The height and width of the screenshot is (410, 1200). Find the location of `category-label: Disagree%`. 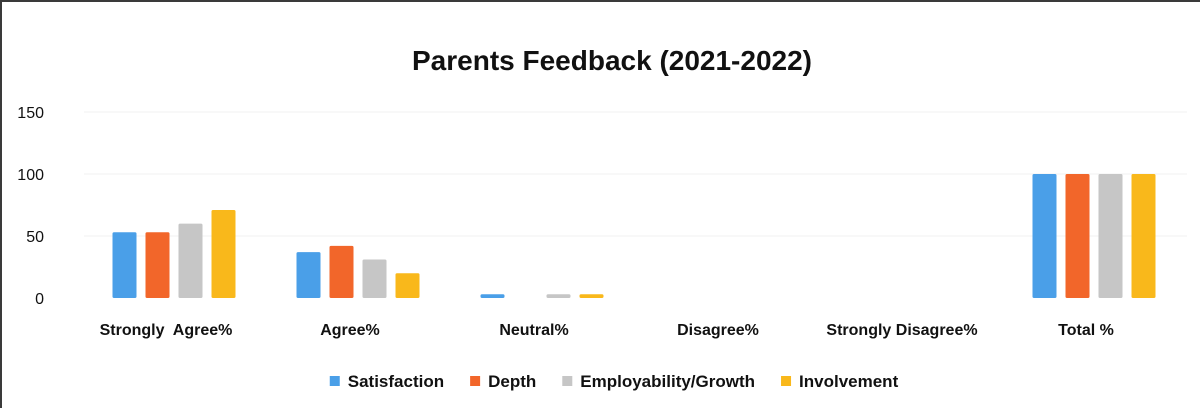

category-label: Disagree% is located at coordinates (718, 330).